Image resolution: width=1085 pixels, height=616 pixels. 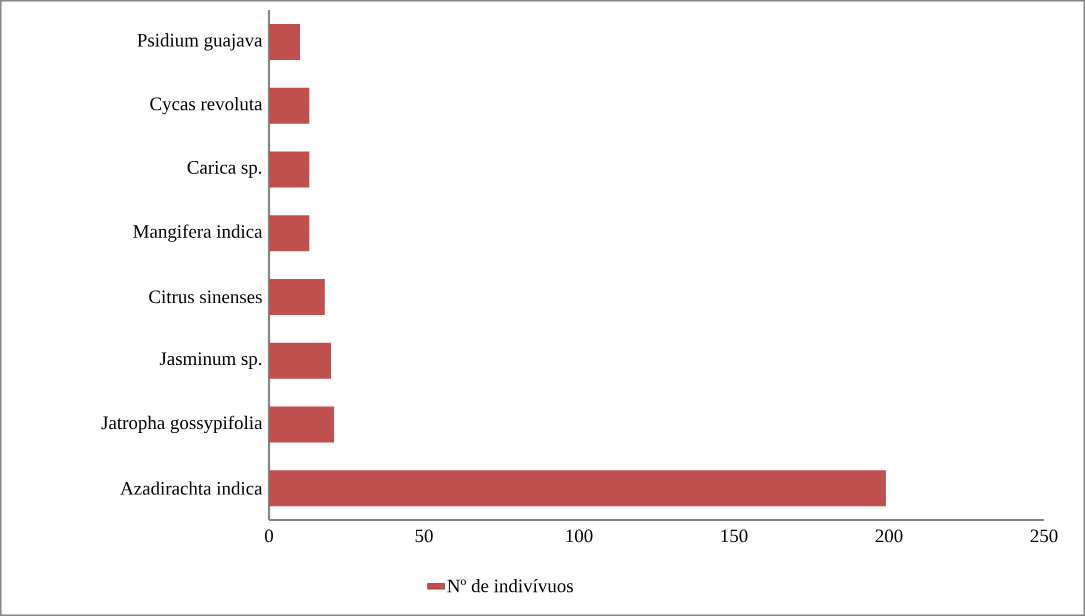 What do you see at coordinates (424, 536) in the screenshot?
I see `x-tick-label: 50` at bounding box center [424, 536].